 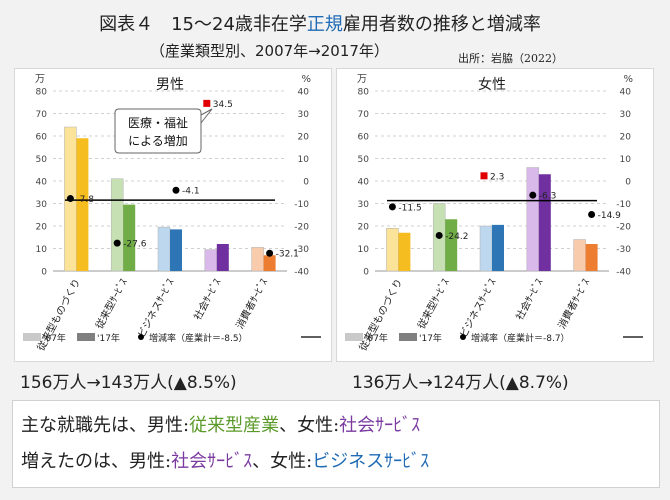 What do you see at coordinates (460, 383) in the screenshot?
I see `female-result: 136万人→124万人(▲8.7%)` at bounding box center [460, 383].